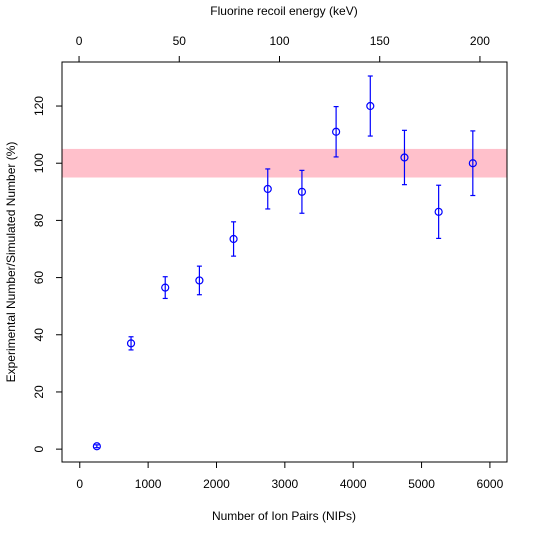 The height and width of the screenshot is (540, 540). What do you see at coordinates (39, 278) in the screenshot?
I see `y-tick-label: 60` at bounding box center [39, 278].